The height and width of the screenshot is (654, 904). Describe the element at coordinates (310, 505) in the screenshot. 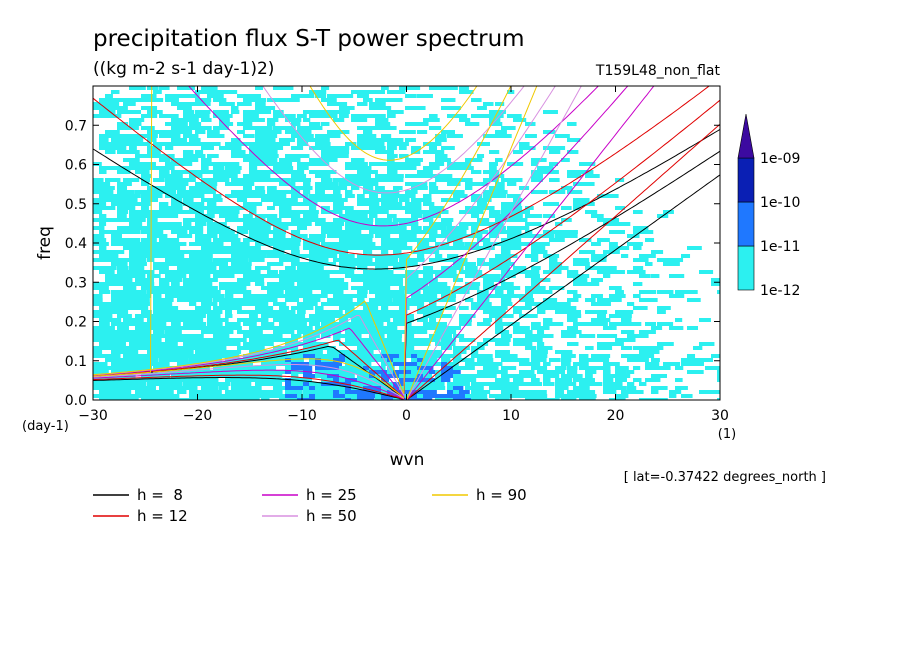

I see `legend: h = 8h = 12h = 25h = 50h = 90` at that location.